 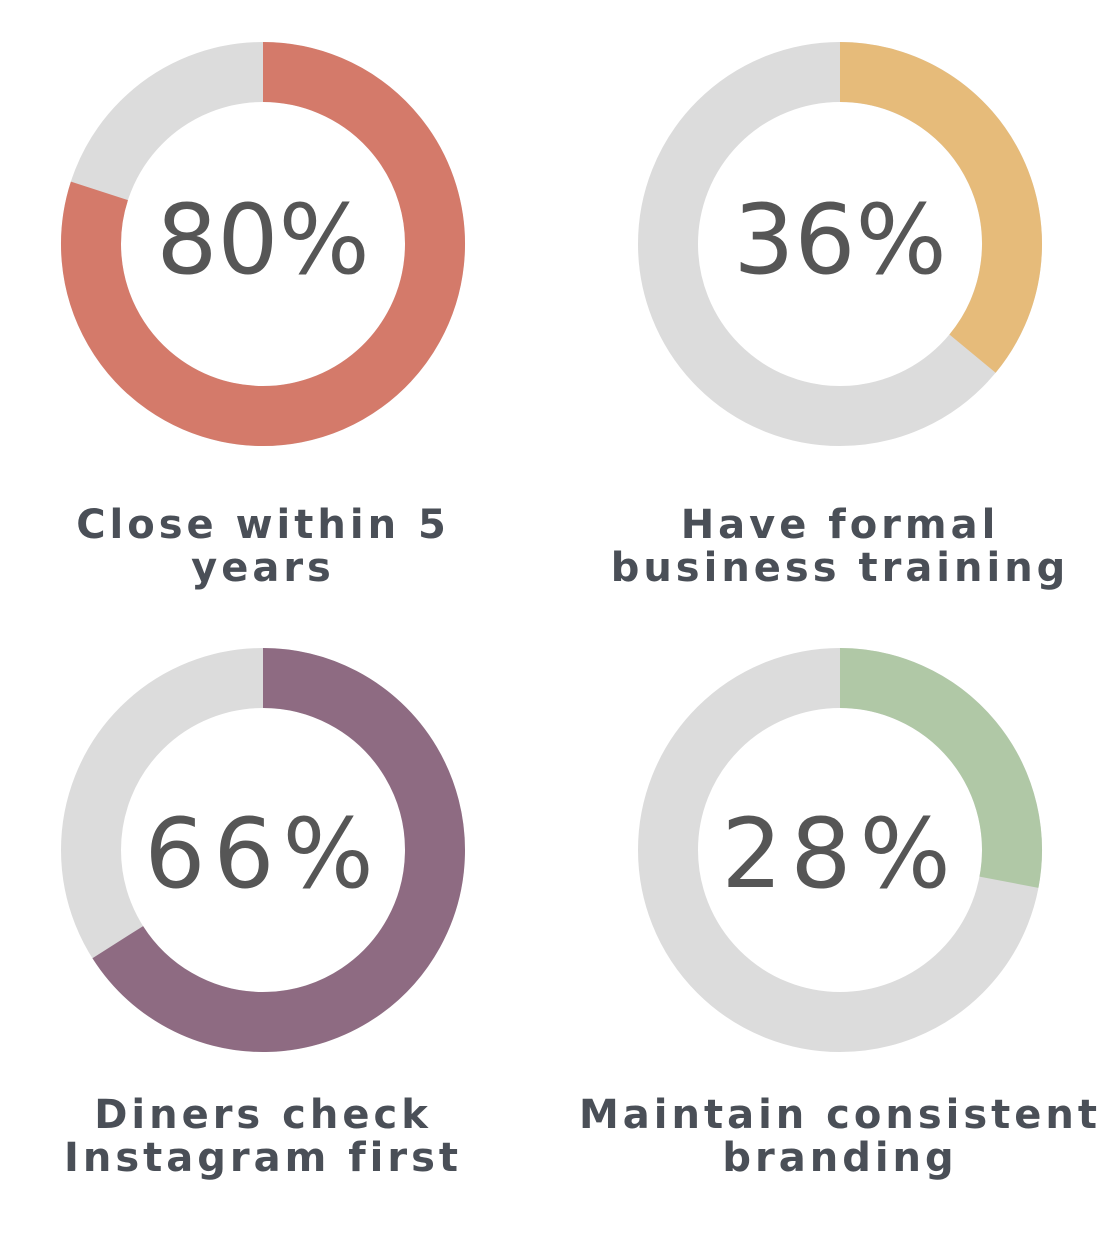 I want to click on donut-label-line-1: Diners check, so click(x=263, y=1115).